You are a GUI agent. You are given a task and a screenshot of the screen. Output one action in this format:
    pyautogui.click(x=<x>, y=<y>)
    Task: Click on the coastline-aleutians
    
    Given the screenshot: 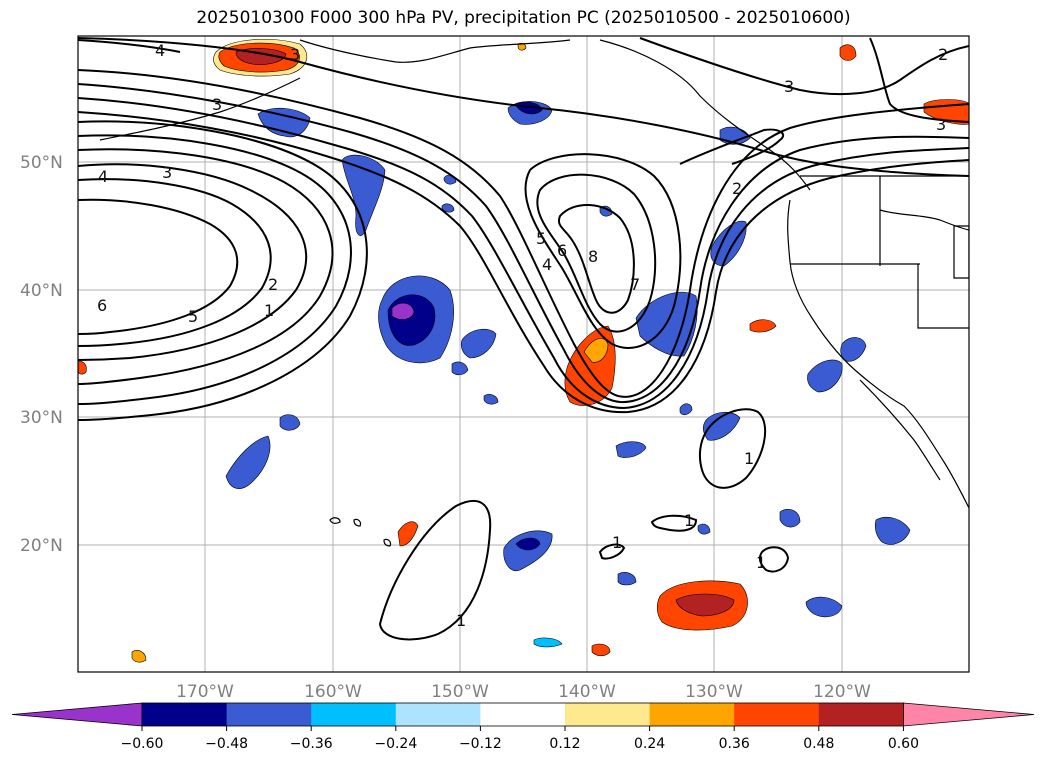 What is the action you would take?
    pyautogui.click(x=200, y=109)
    